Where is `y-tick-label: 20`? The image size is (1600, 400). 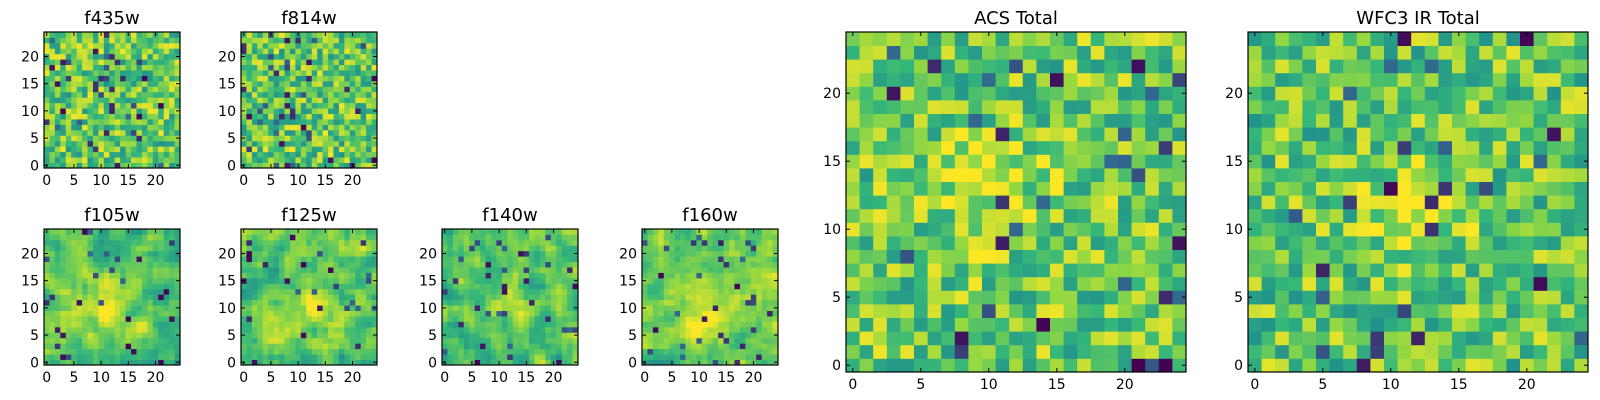 y-tick-label: 20 is located at coordinates (832, 94).